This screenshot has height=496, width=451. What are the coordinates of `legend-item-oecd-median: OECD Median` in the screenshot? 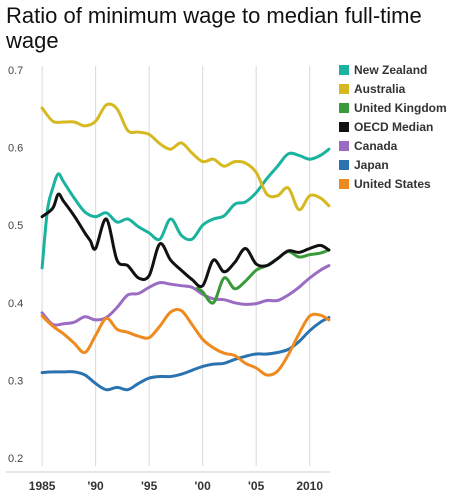 It's located at (393, 126).